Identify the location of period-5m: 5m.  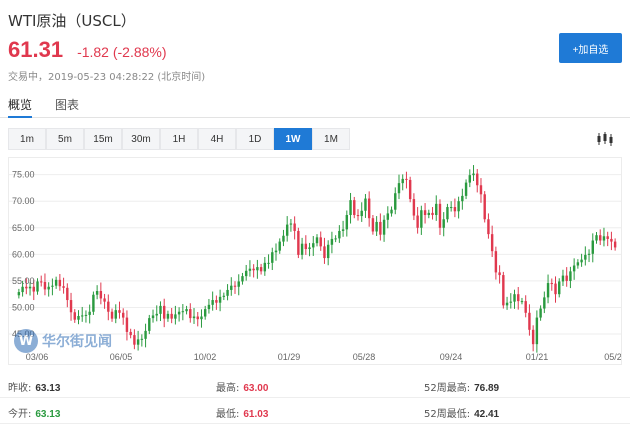
(65, 139).